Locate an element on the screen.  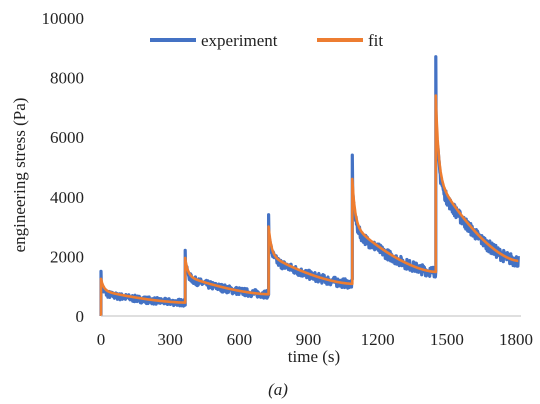
x-tick-label: 300 is located at coordinates (170, 339).